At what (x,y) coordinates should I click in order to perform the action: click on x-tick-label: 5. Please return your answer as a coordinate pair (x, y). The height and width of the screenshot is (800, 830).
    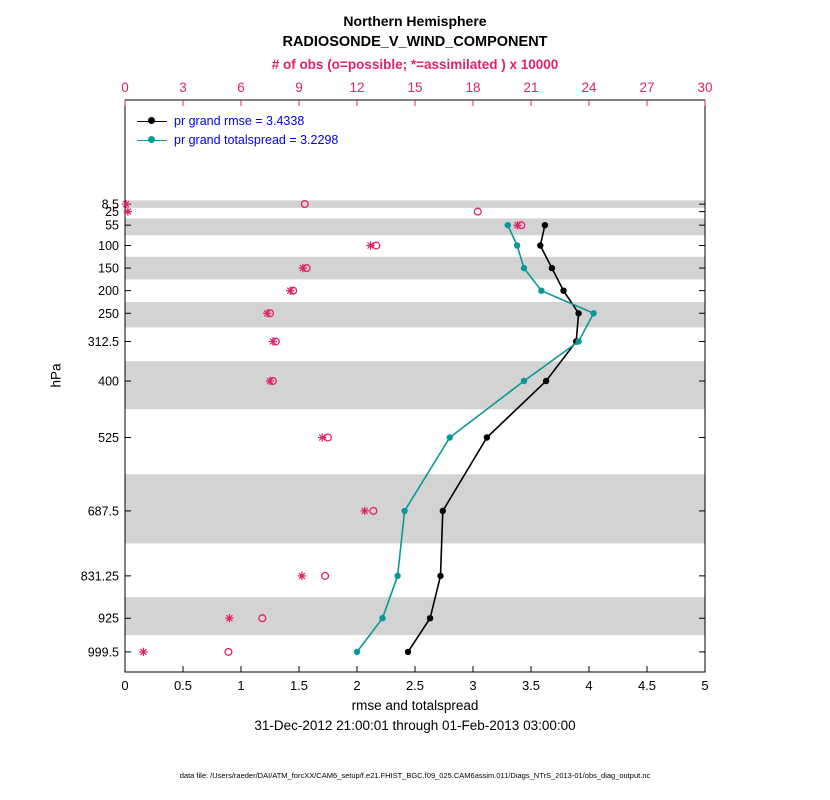
    Looking at the image, I should click on (704, 685).